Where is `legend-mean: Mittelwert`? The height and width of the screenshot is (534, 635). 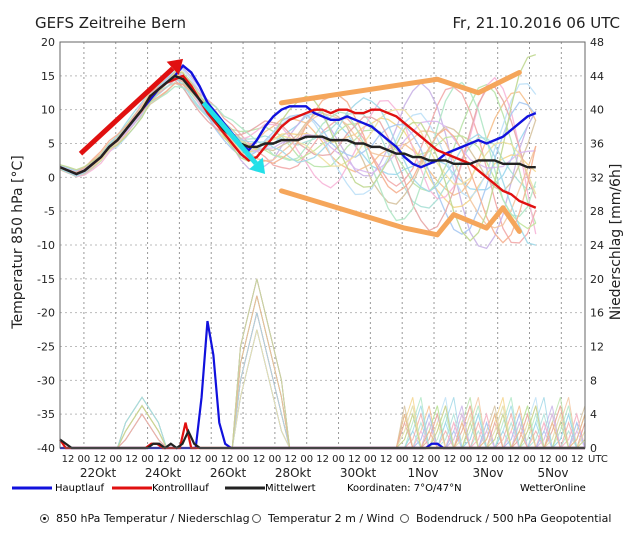
legend-mean: Mittelwert is located at coordinates (290, 488).